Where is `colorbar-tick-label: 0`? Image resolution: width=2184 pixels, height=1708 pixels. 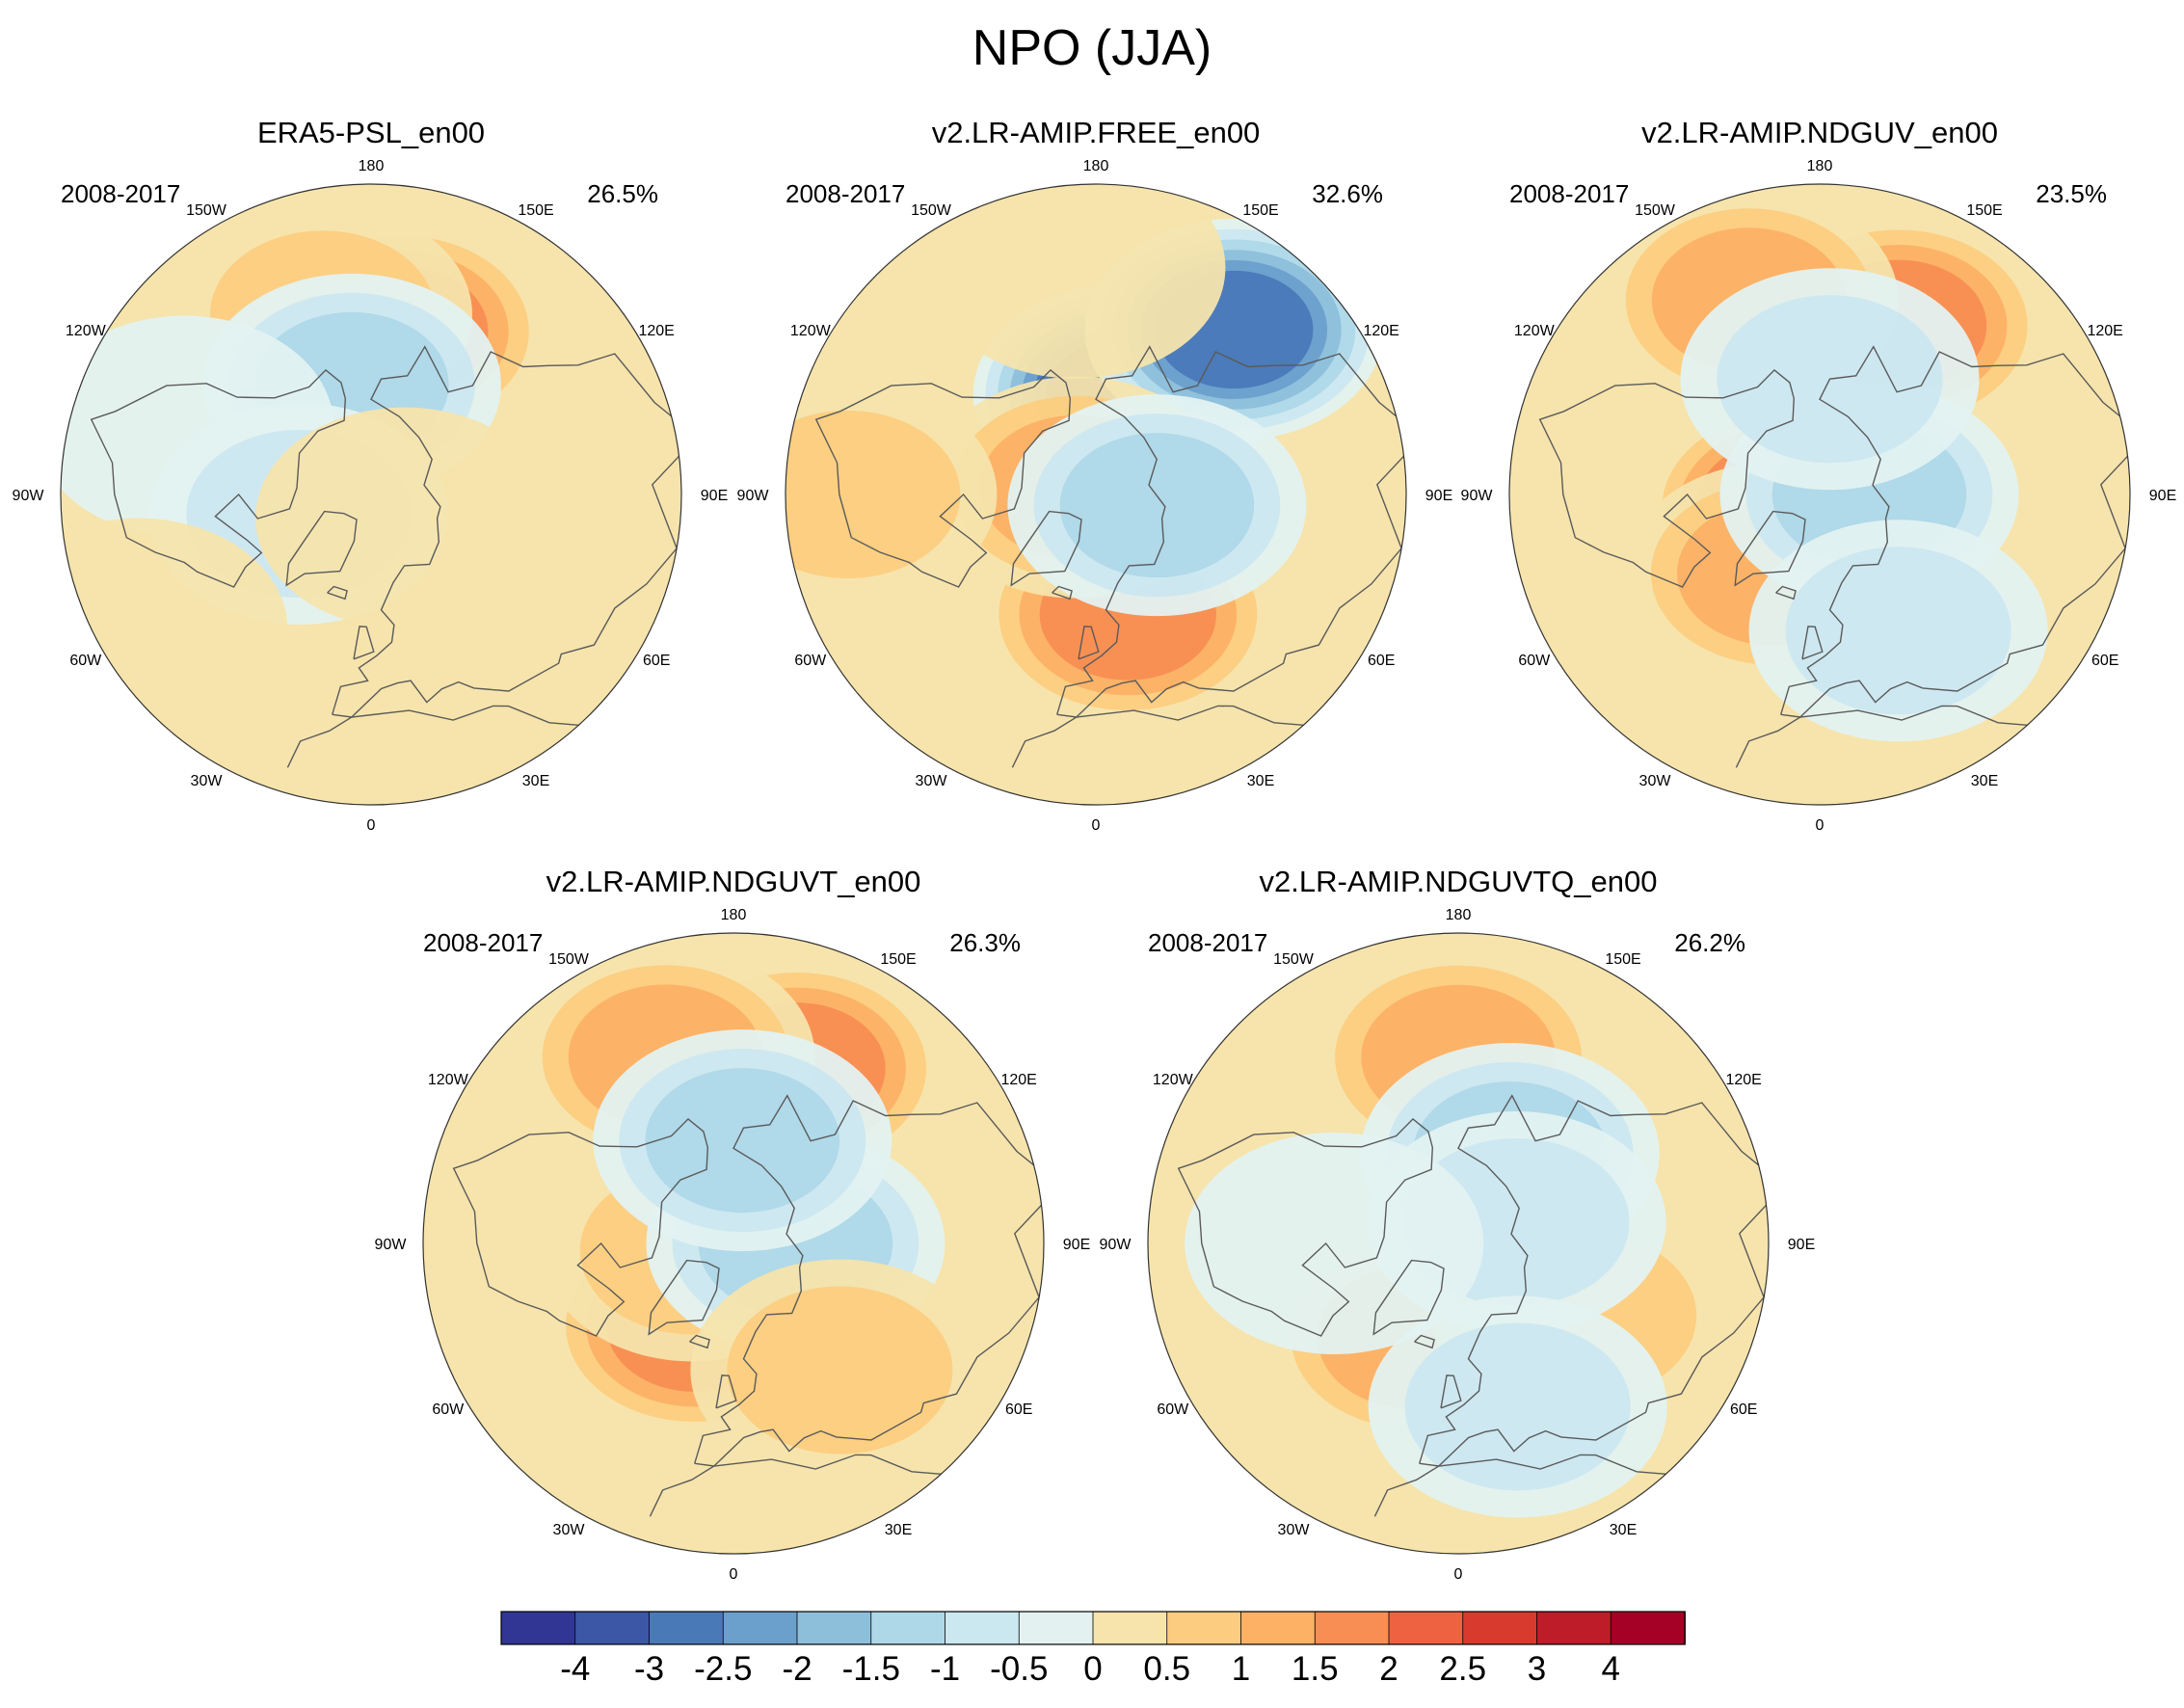
colorbar-tick-label: 0 is located at coordinates (1093, 1669).